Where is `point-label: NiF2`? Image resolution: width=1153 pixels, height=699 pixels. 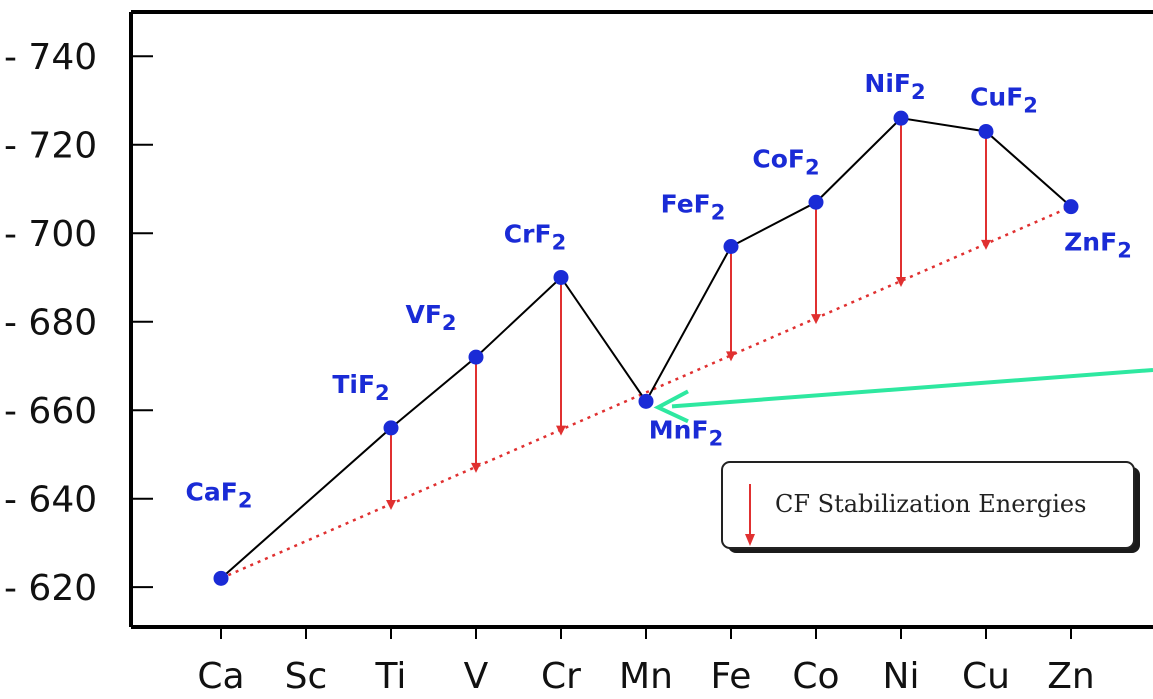
point-label: NiF2 is located at coordinates (894, 86).